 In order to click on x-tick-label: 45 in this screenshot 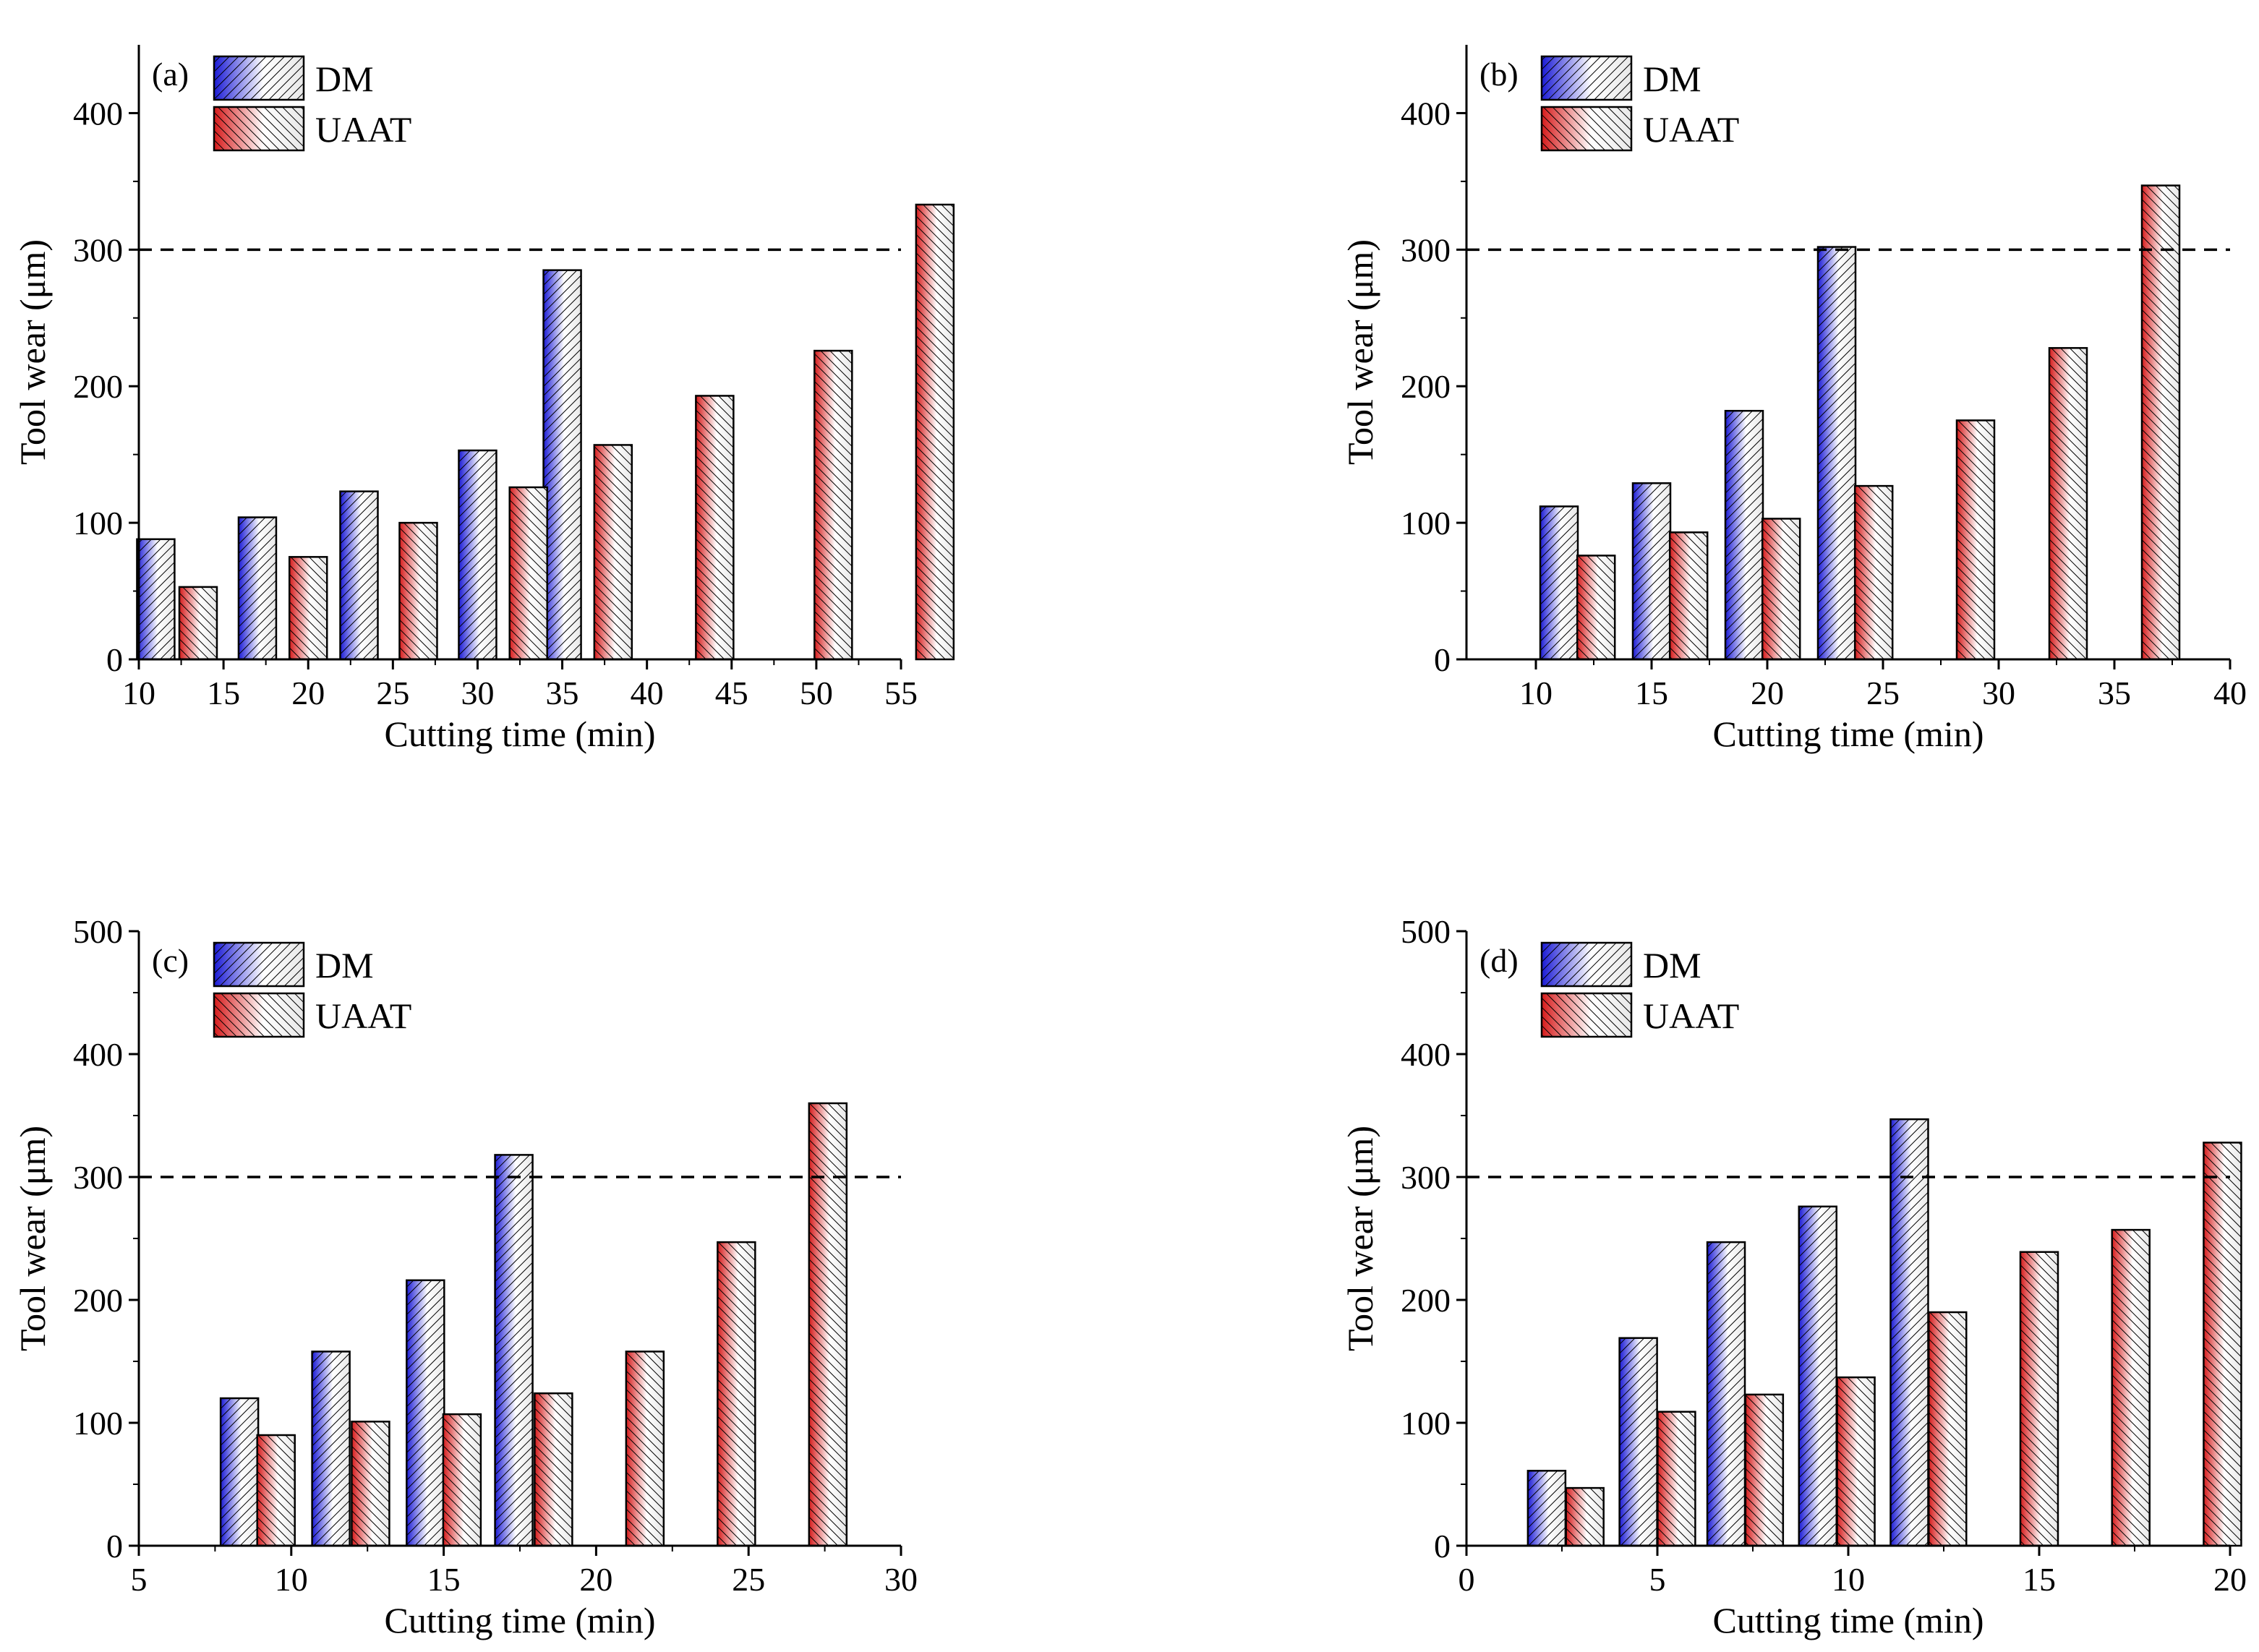, I will do `click(731, 693)`.